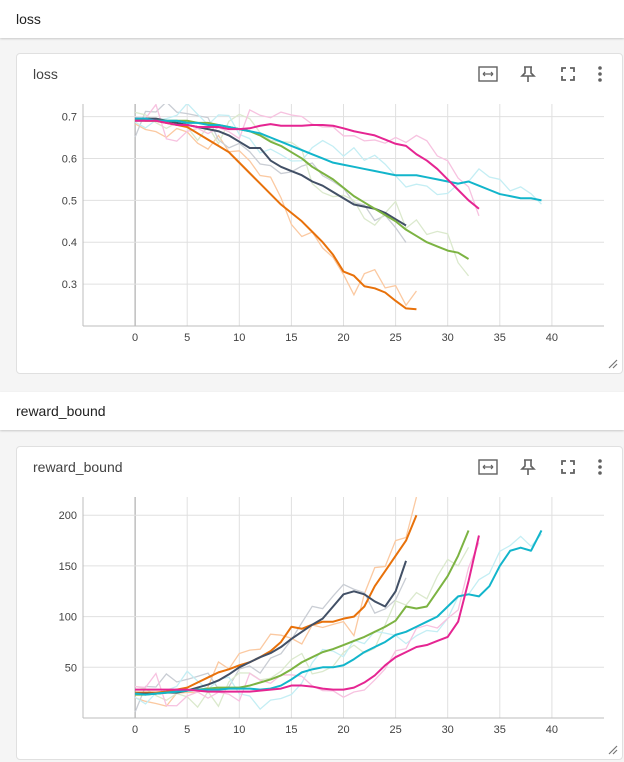 The height and width of the screenshot is (762, 624). Describe the element at coordinates (69, 243) in the screenshot. I see `y-tick-label: 0.4` at that location.